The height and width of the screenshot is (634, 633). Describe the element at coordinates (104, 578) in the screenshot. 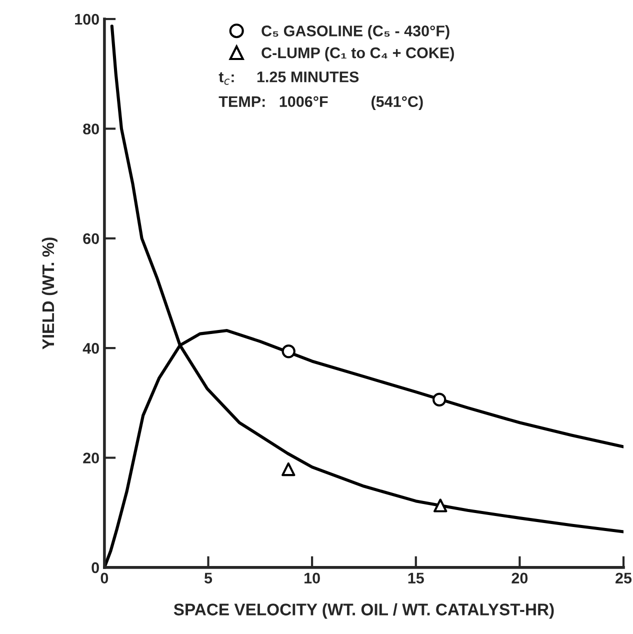

I see `x-tick-label: 0` at that location.